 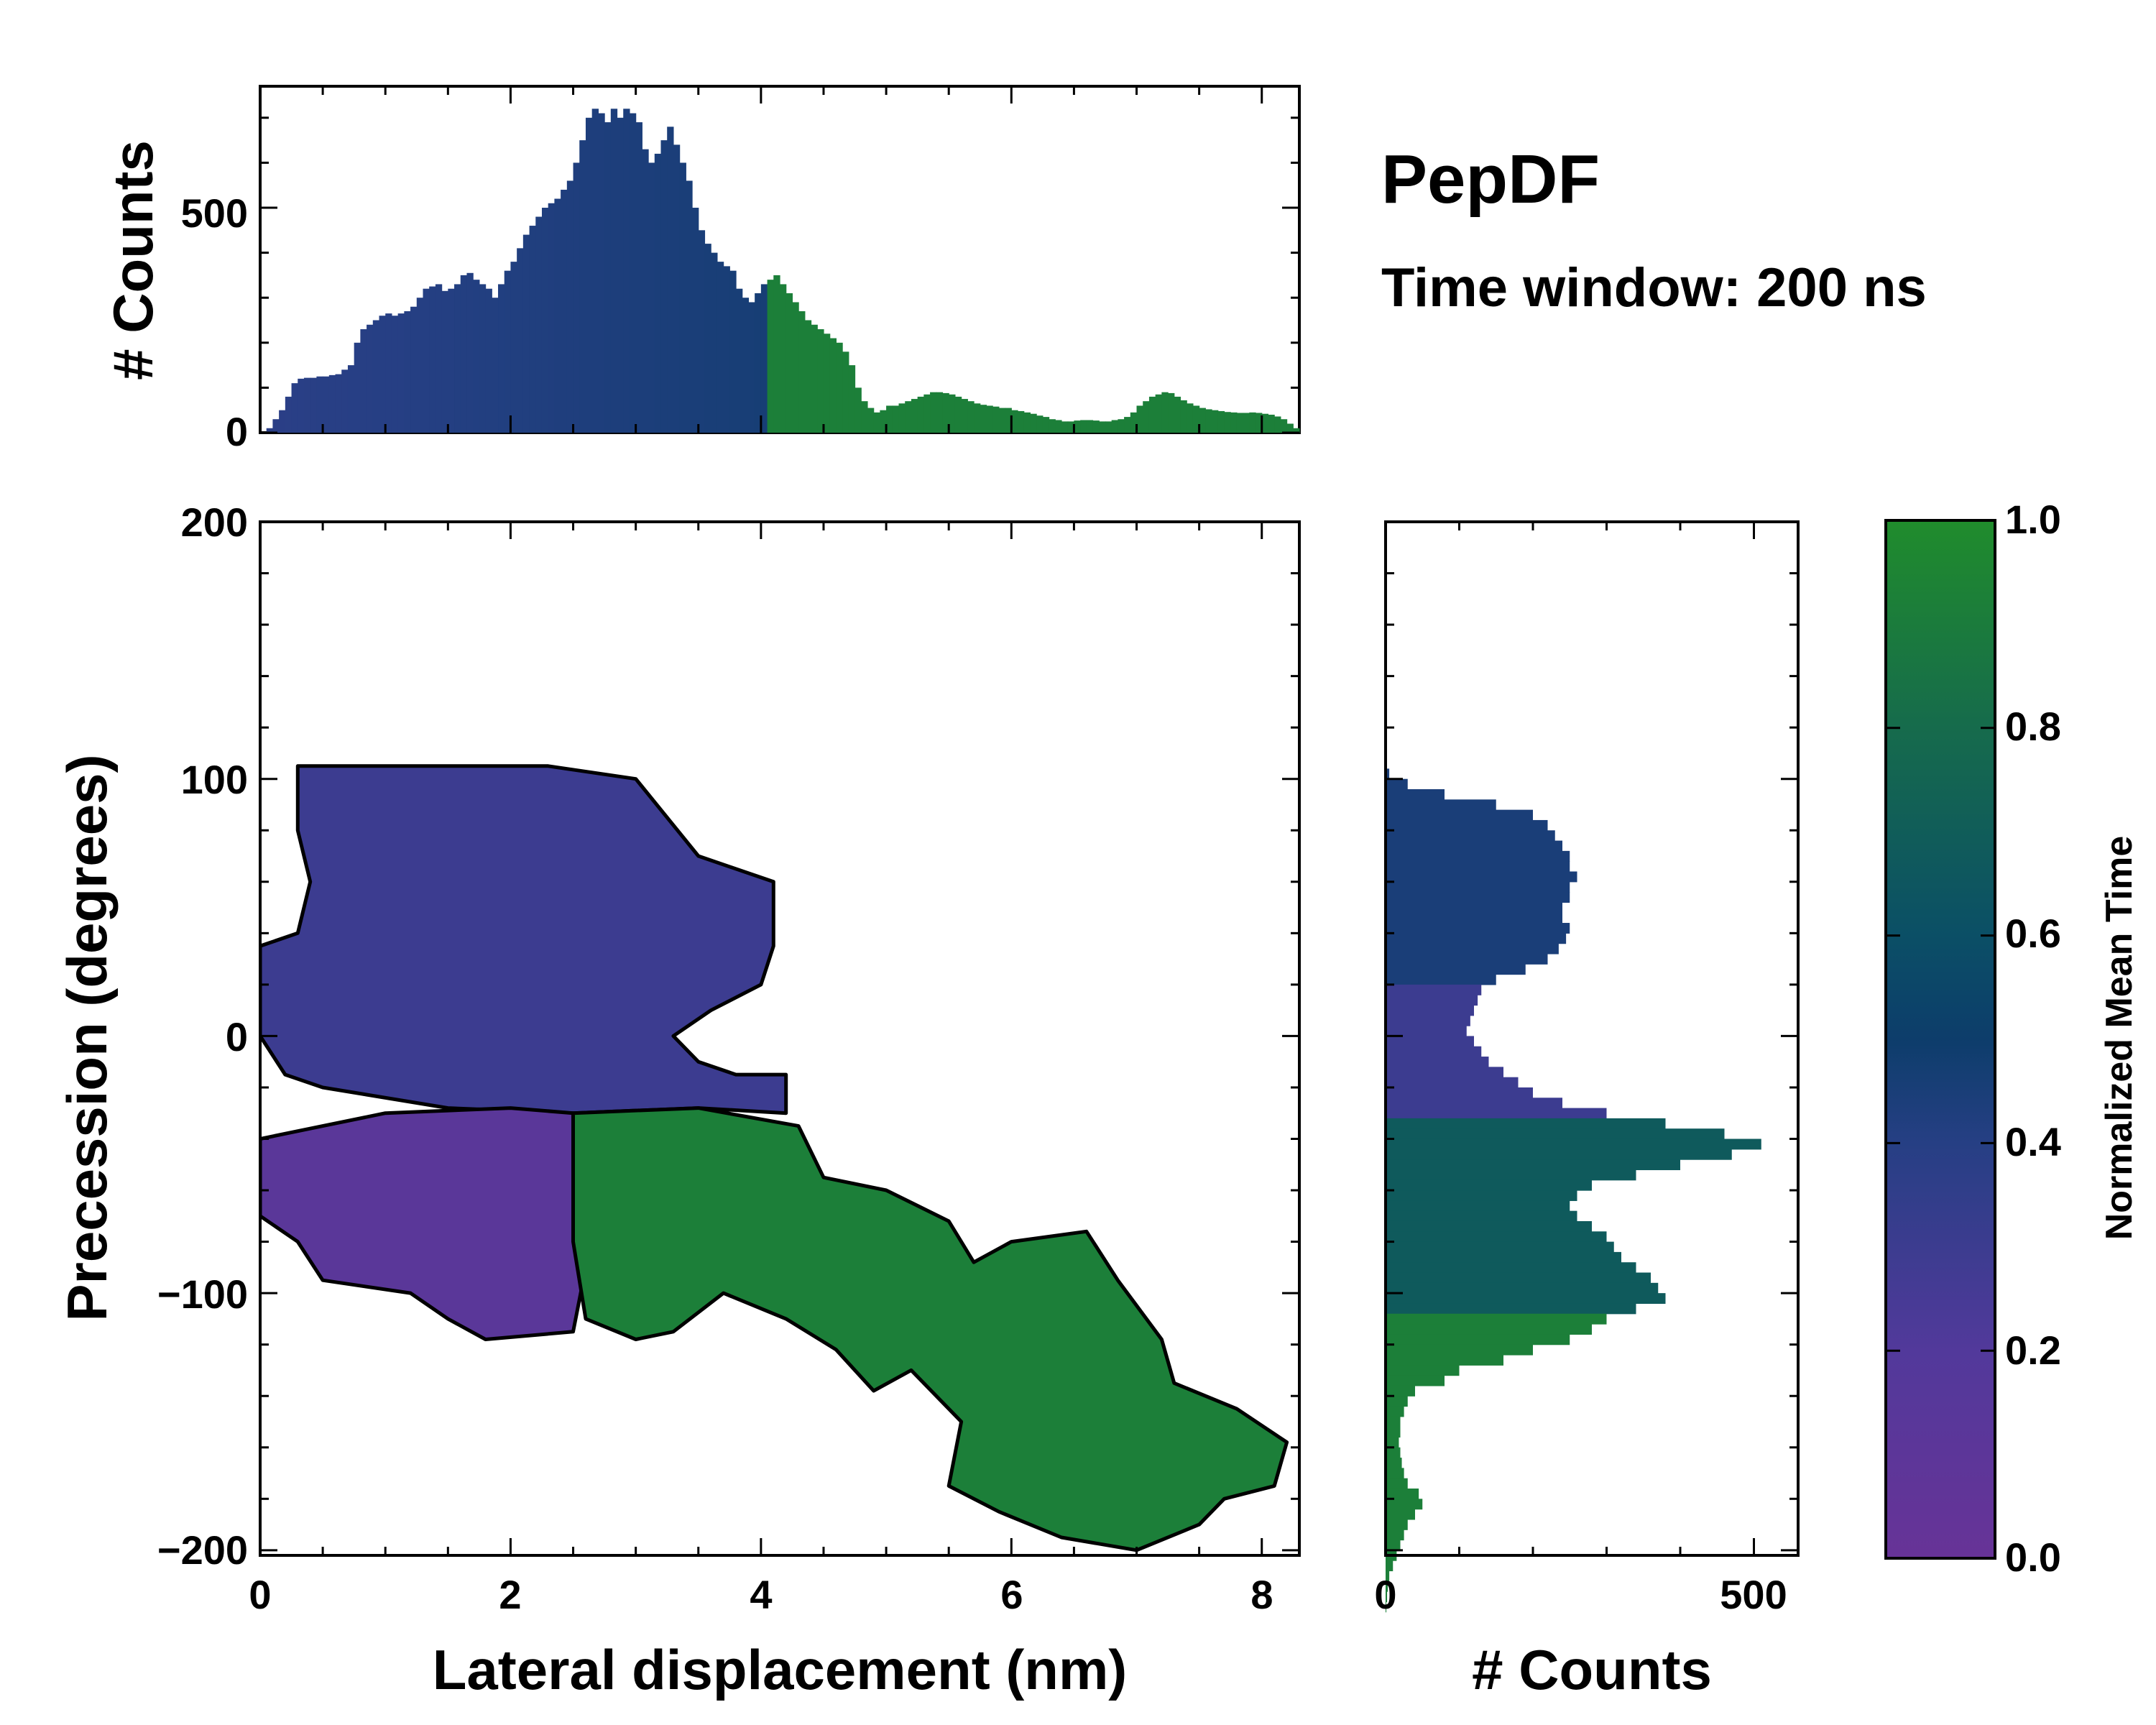 What do you see at coordinates (237, 431) in the screenshot?
I see `top-hist-ytick-label: 0` at bounding box center [237, 431].